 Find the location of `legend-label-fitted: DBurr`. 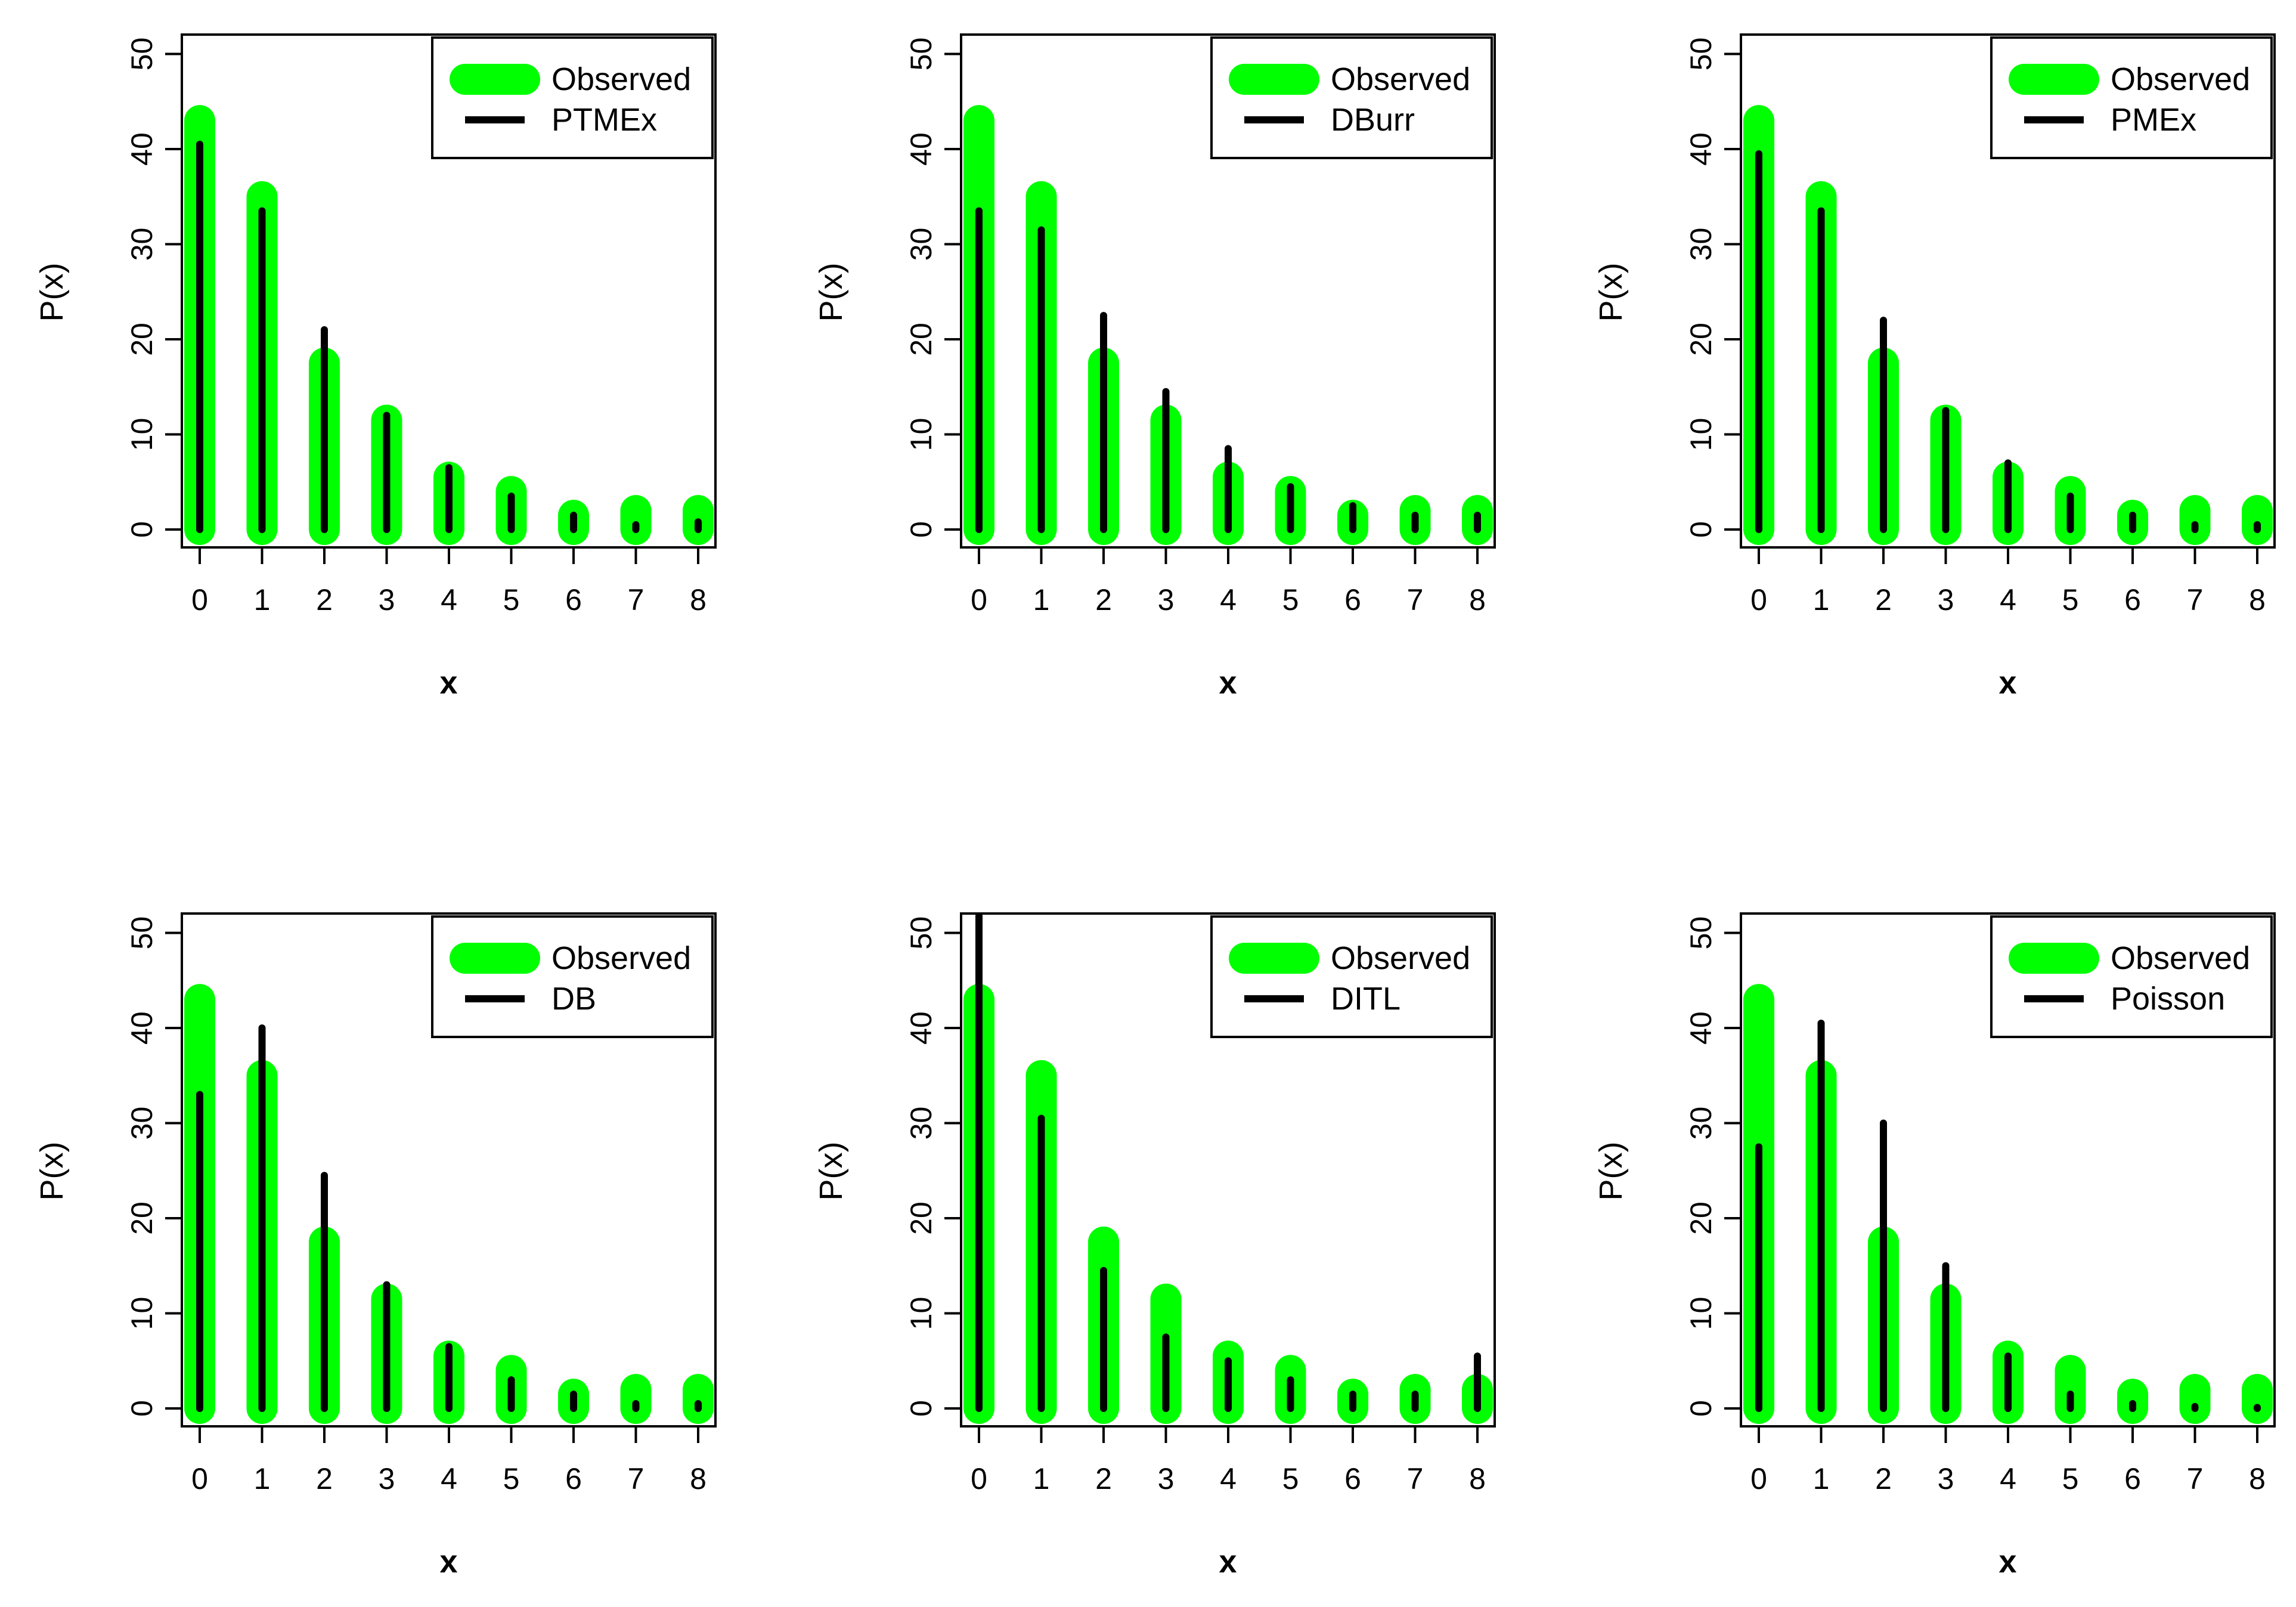

legend-label-fitted: DBurr is located at coordinates (1373, 120).